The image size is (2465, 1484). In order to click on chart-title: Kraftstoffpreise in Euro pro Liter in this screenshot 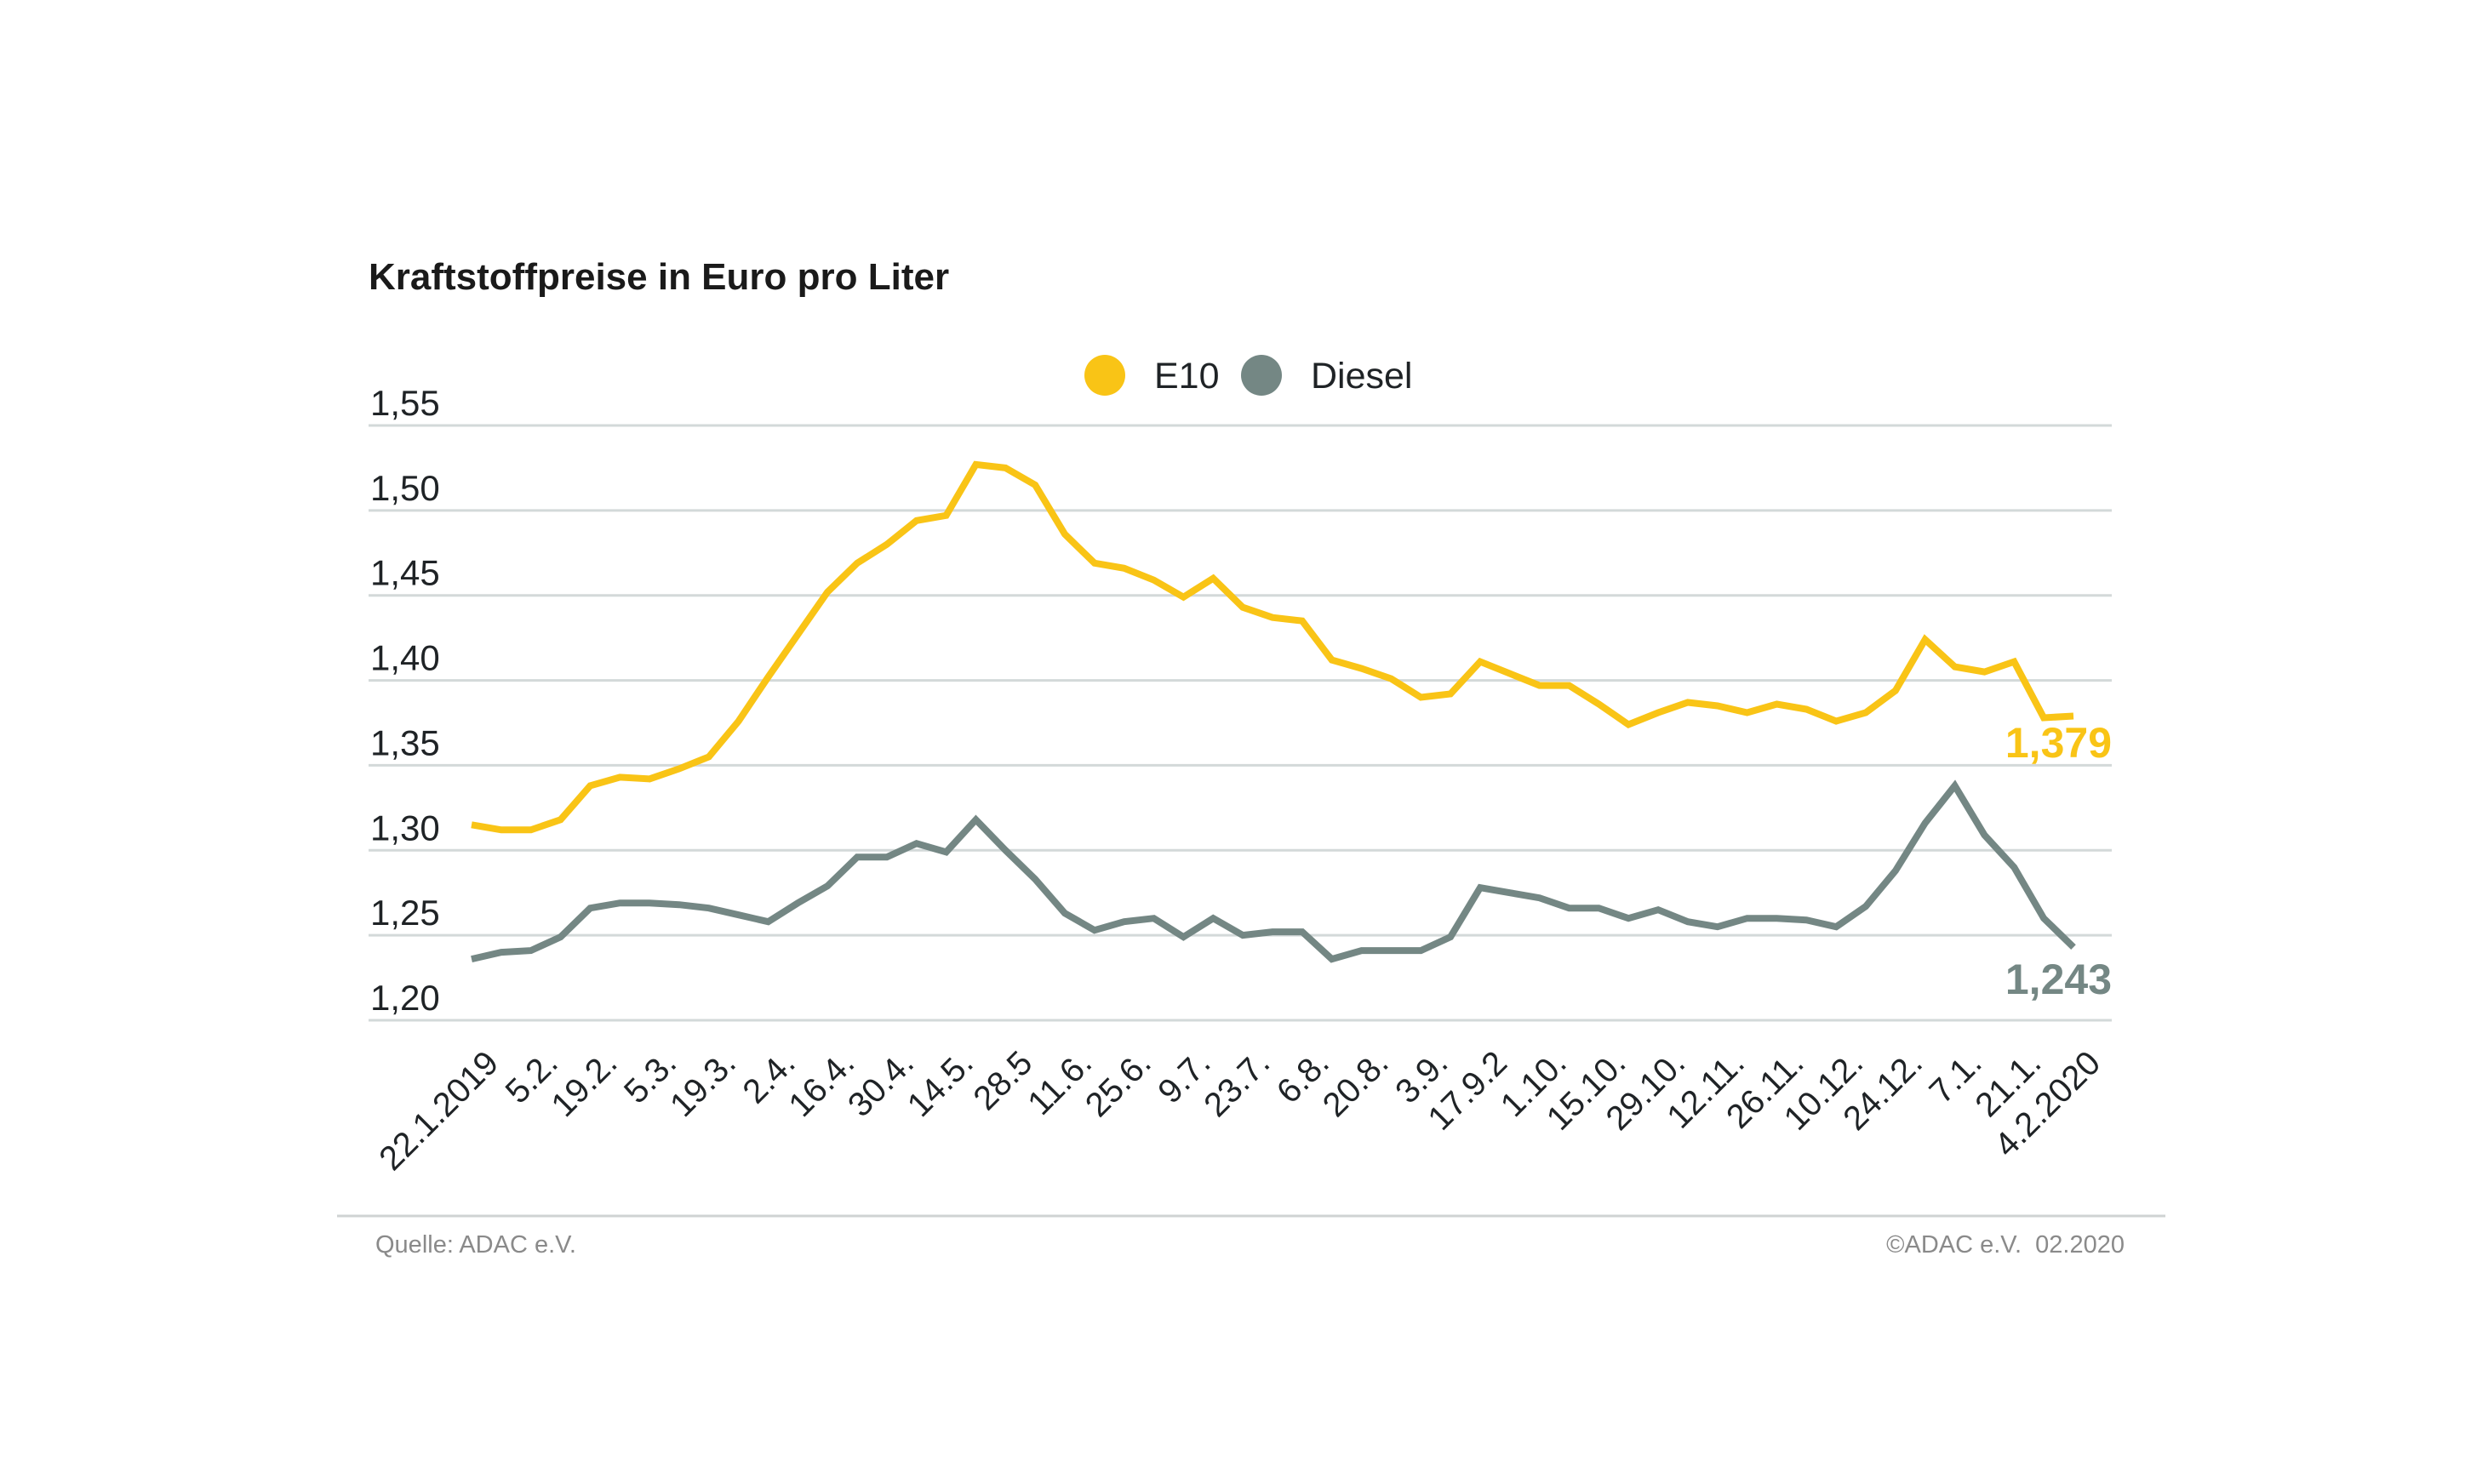, I will do `click(659, 277)`.